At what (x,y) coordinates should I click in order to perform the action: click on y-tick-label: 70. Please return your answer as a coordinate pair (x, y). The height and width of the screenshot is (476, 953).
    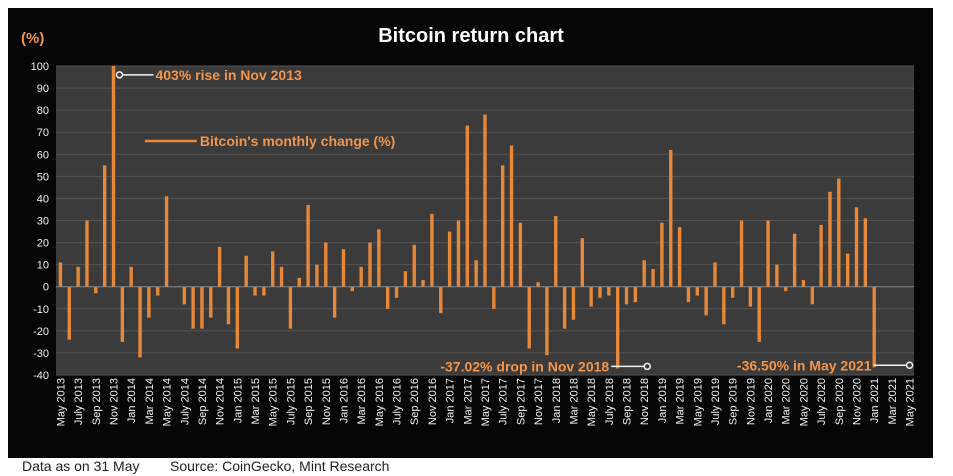
    Looking at the image, I should click on (43, 133).